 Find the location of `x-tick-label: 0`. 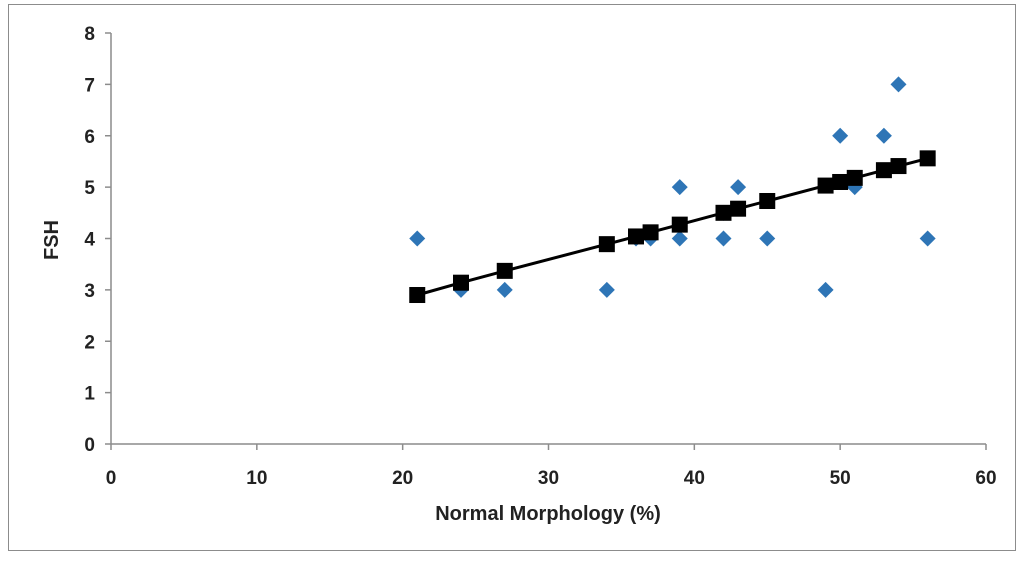

x-tick-label: 0 is located at coordinates (111, 478).